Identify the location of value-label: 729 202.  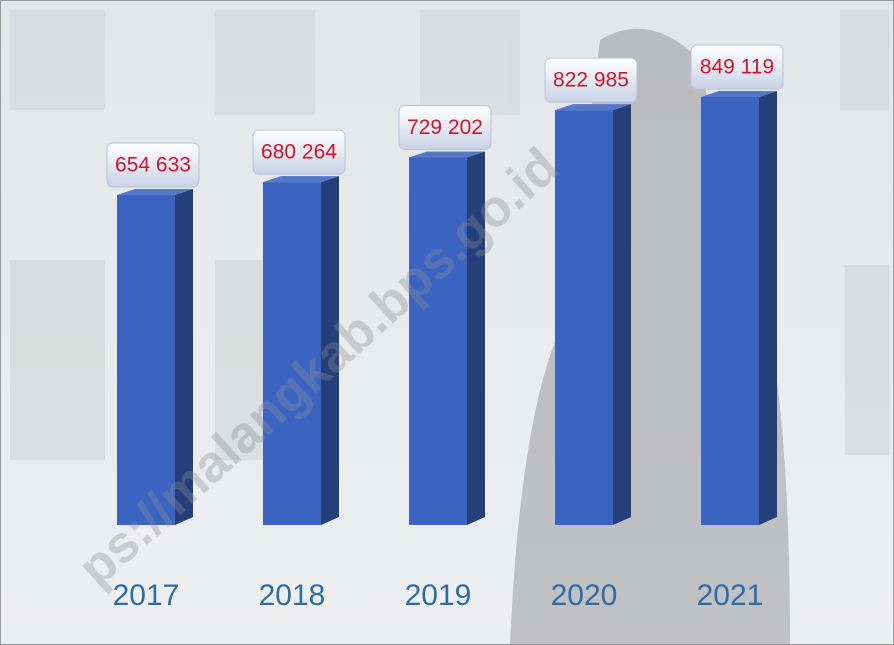
(445, 127).